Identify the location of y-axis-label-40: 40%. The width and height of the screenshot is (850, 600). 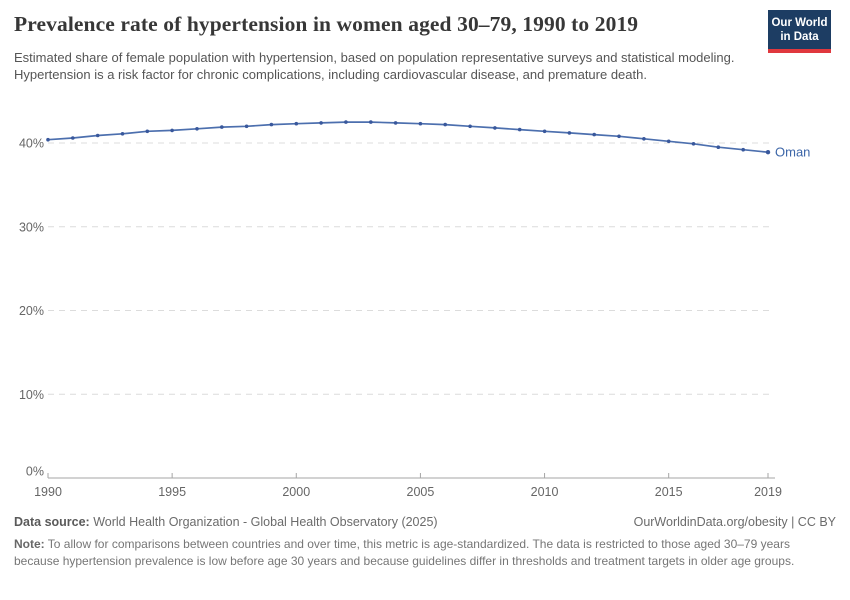
(31, 144).